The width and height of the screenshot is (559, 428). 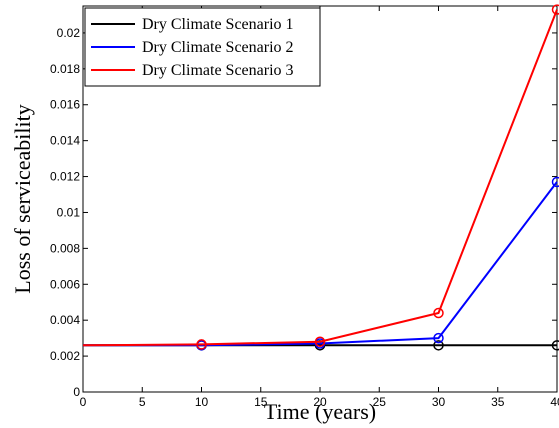 What do you see at coordinates (69, 33) in the screenshot?
I see `y-tick-label: 0.02` at bounding box center [69, 33].